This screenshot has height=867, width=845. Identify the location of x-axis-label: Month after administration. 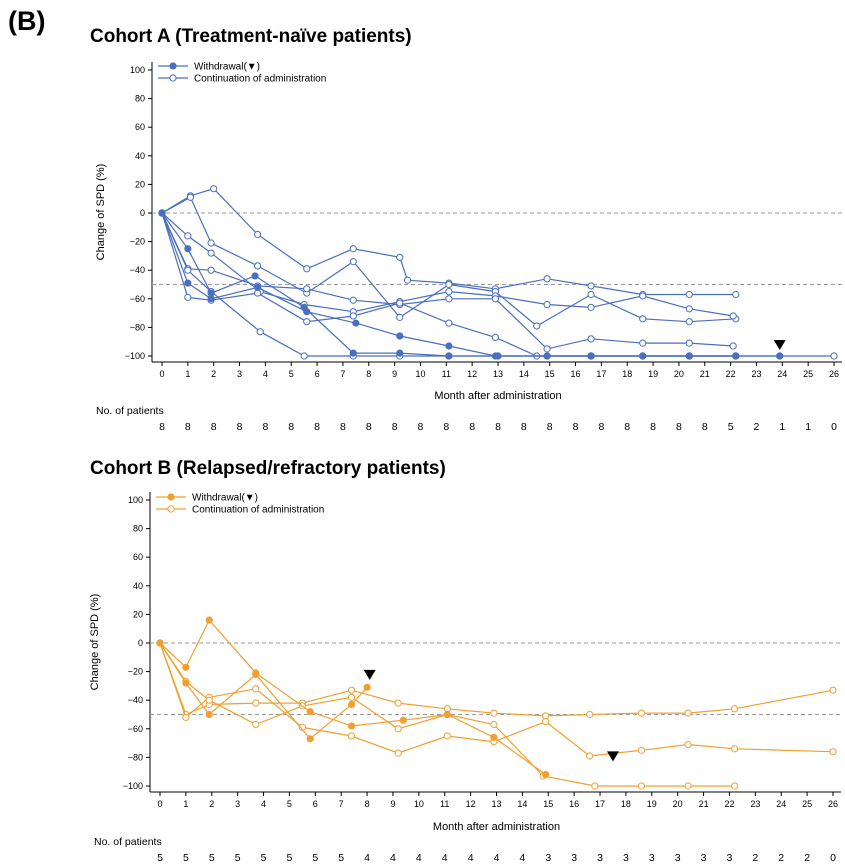
(496, 827).